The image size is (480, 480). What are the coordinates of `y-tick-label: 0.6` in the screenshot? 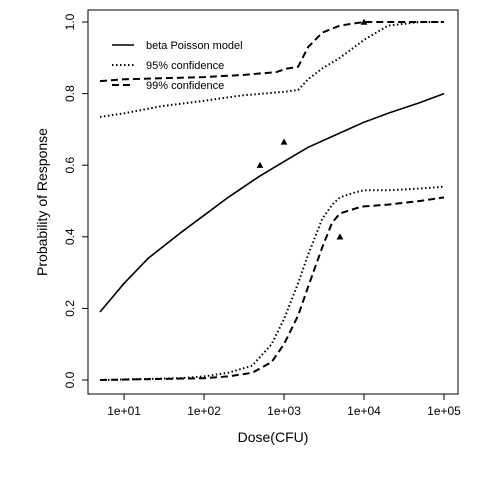 It's located at (70, 165).